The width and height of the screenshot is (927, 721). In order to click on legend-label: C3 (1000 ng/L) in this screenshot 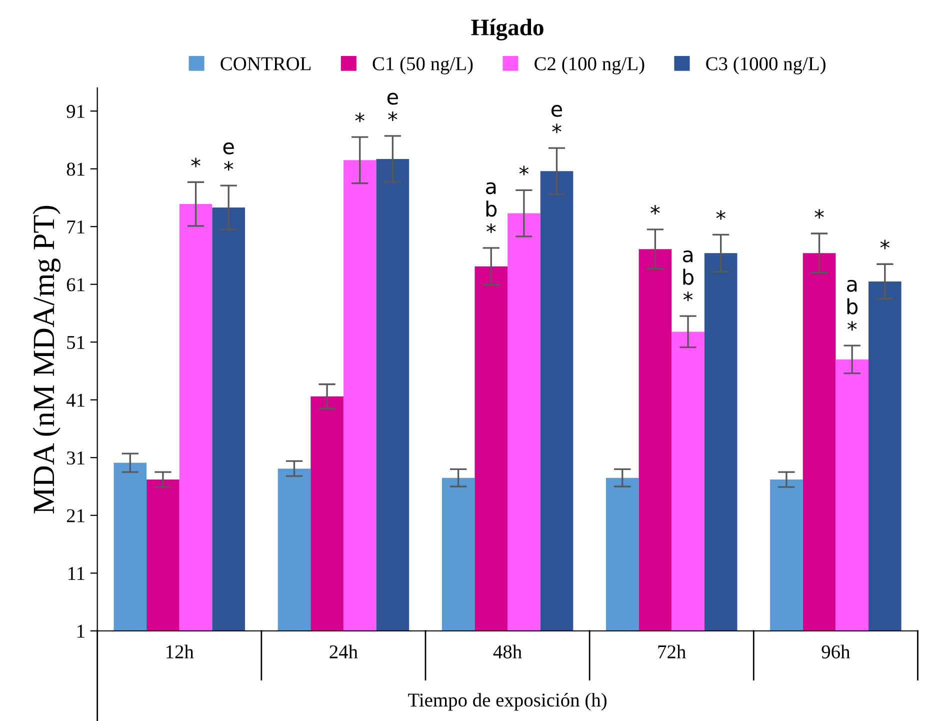, I will do `click(766, 65)`.